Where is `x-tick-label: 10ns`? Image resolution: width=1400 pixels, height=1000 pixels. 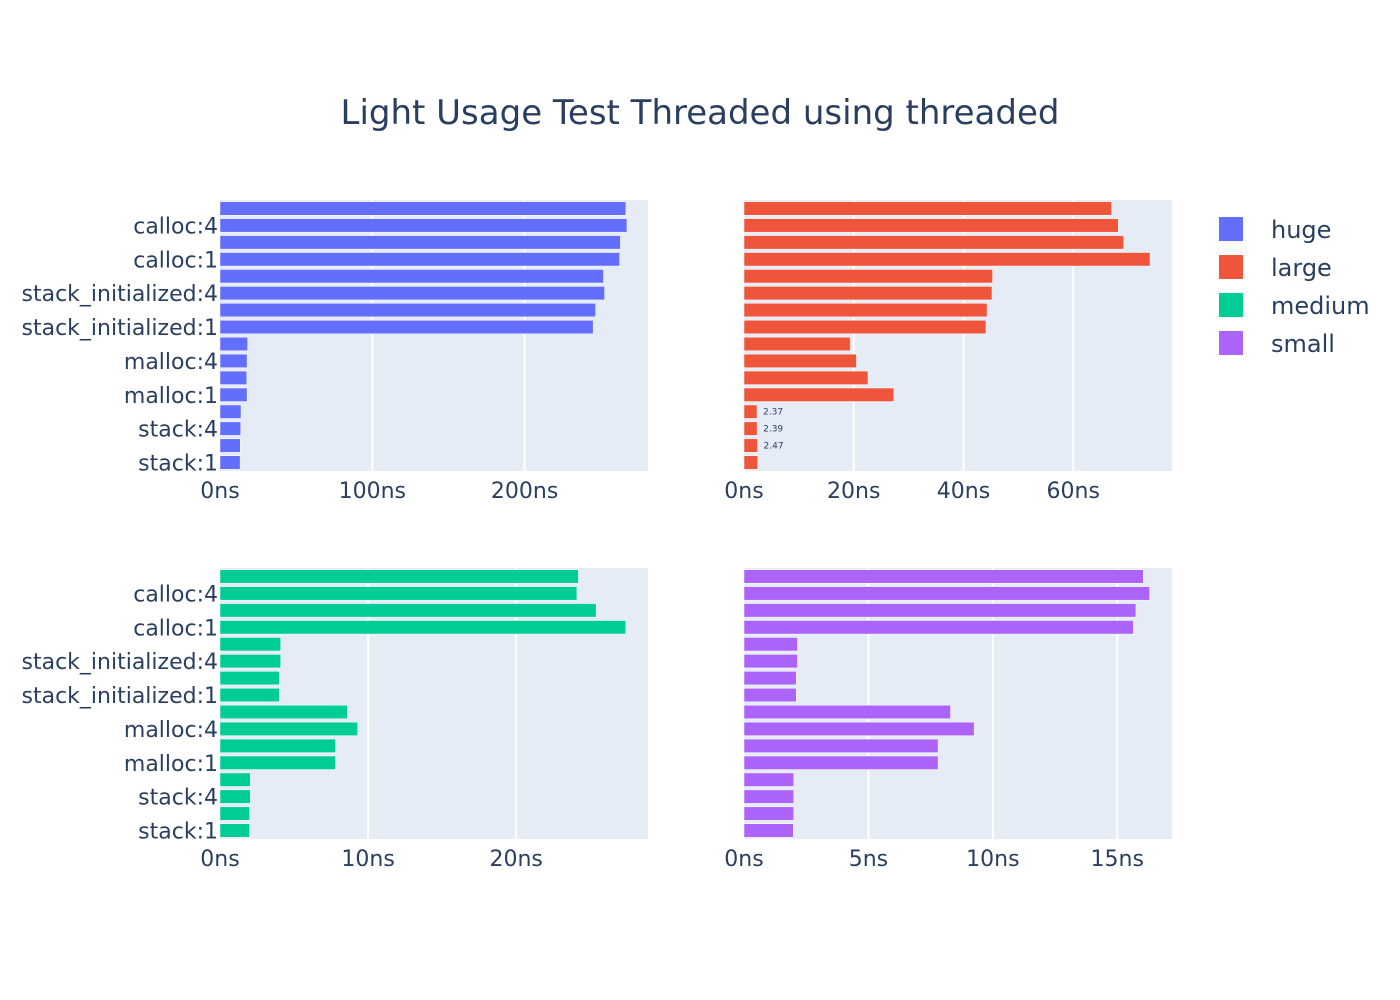 x-tick-label: 10ns is located at coordinates (367, 859).